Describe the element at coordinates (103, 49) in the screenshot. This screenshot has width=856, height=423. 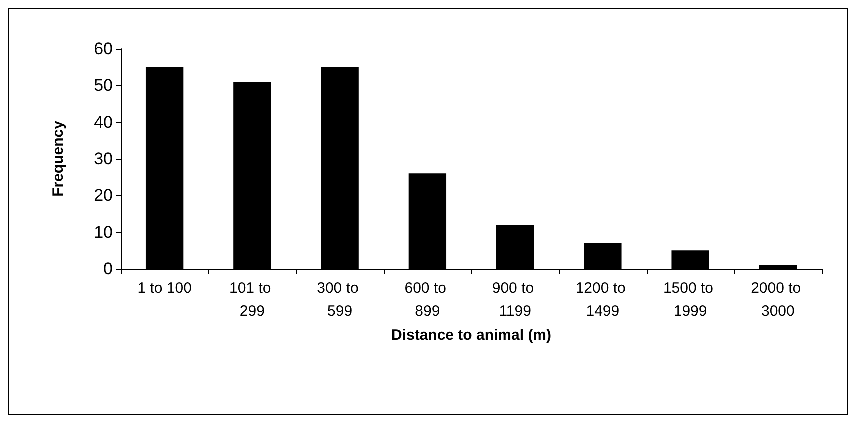
I see `y-tick-label: 60` at that location.